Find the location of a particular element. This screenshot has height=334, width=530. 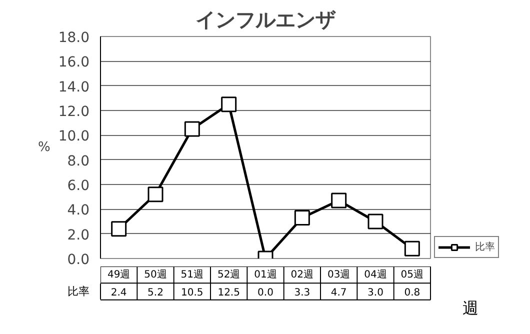

x-tick-label: 03週 is located at coordinates (338, 274).